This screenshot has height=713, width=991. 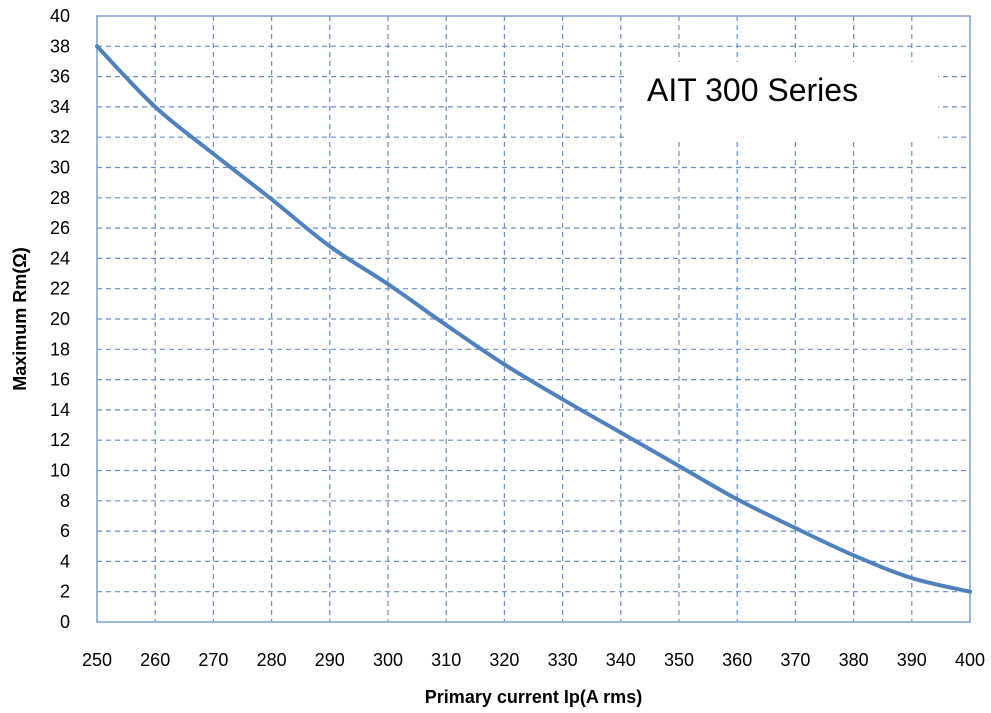 I want to click on y-tick-label: 24, so click(x=60, y=258).